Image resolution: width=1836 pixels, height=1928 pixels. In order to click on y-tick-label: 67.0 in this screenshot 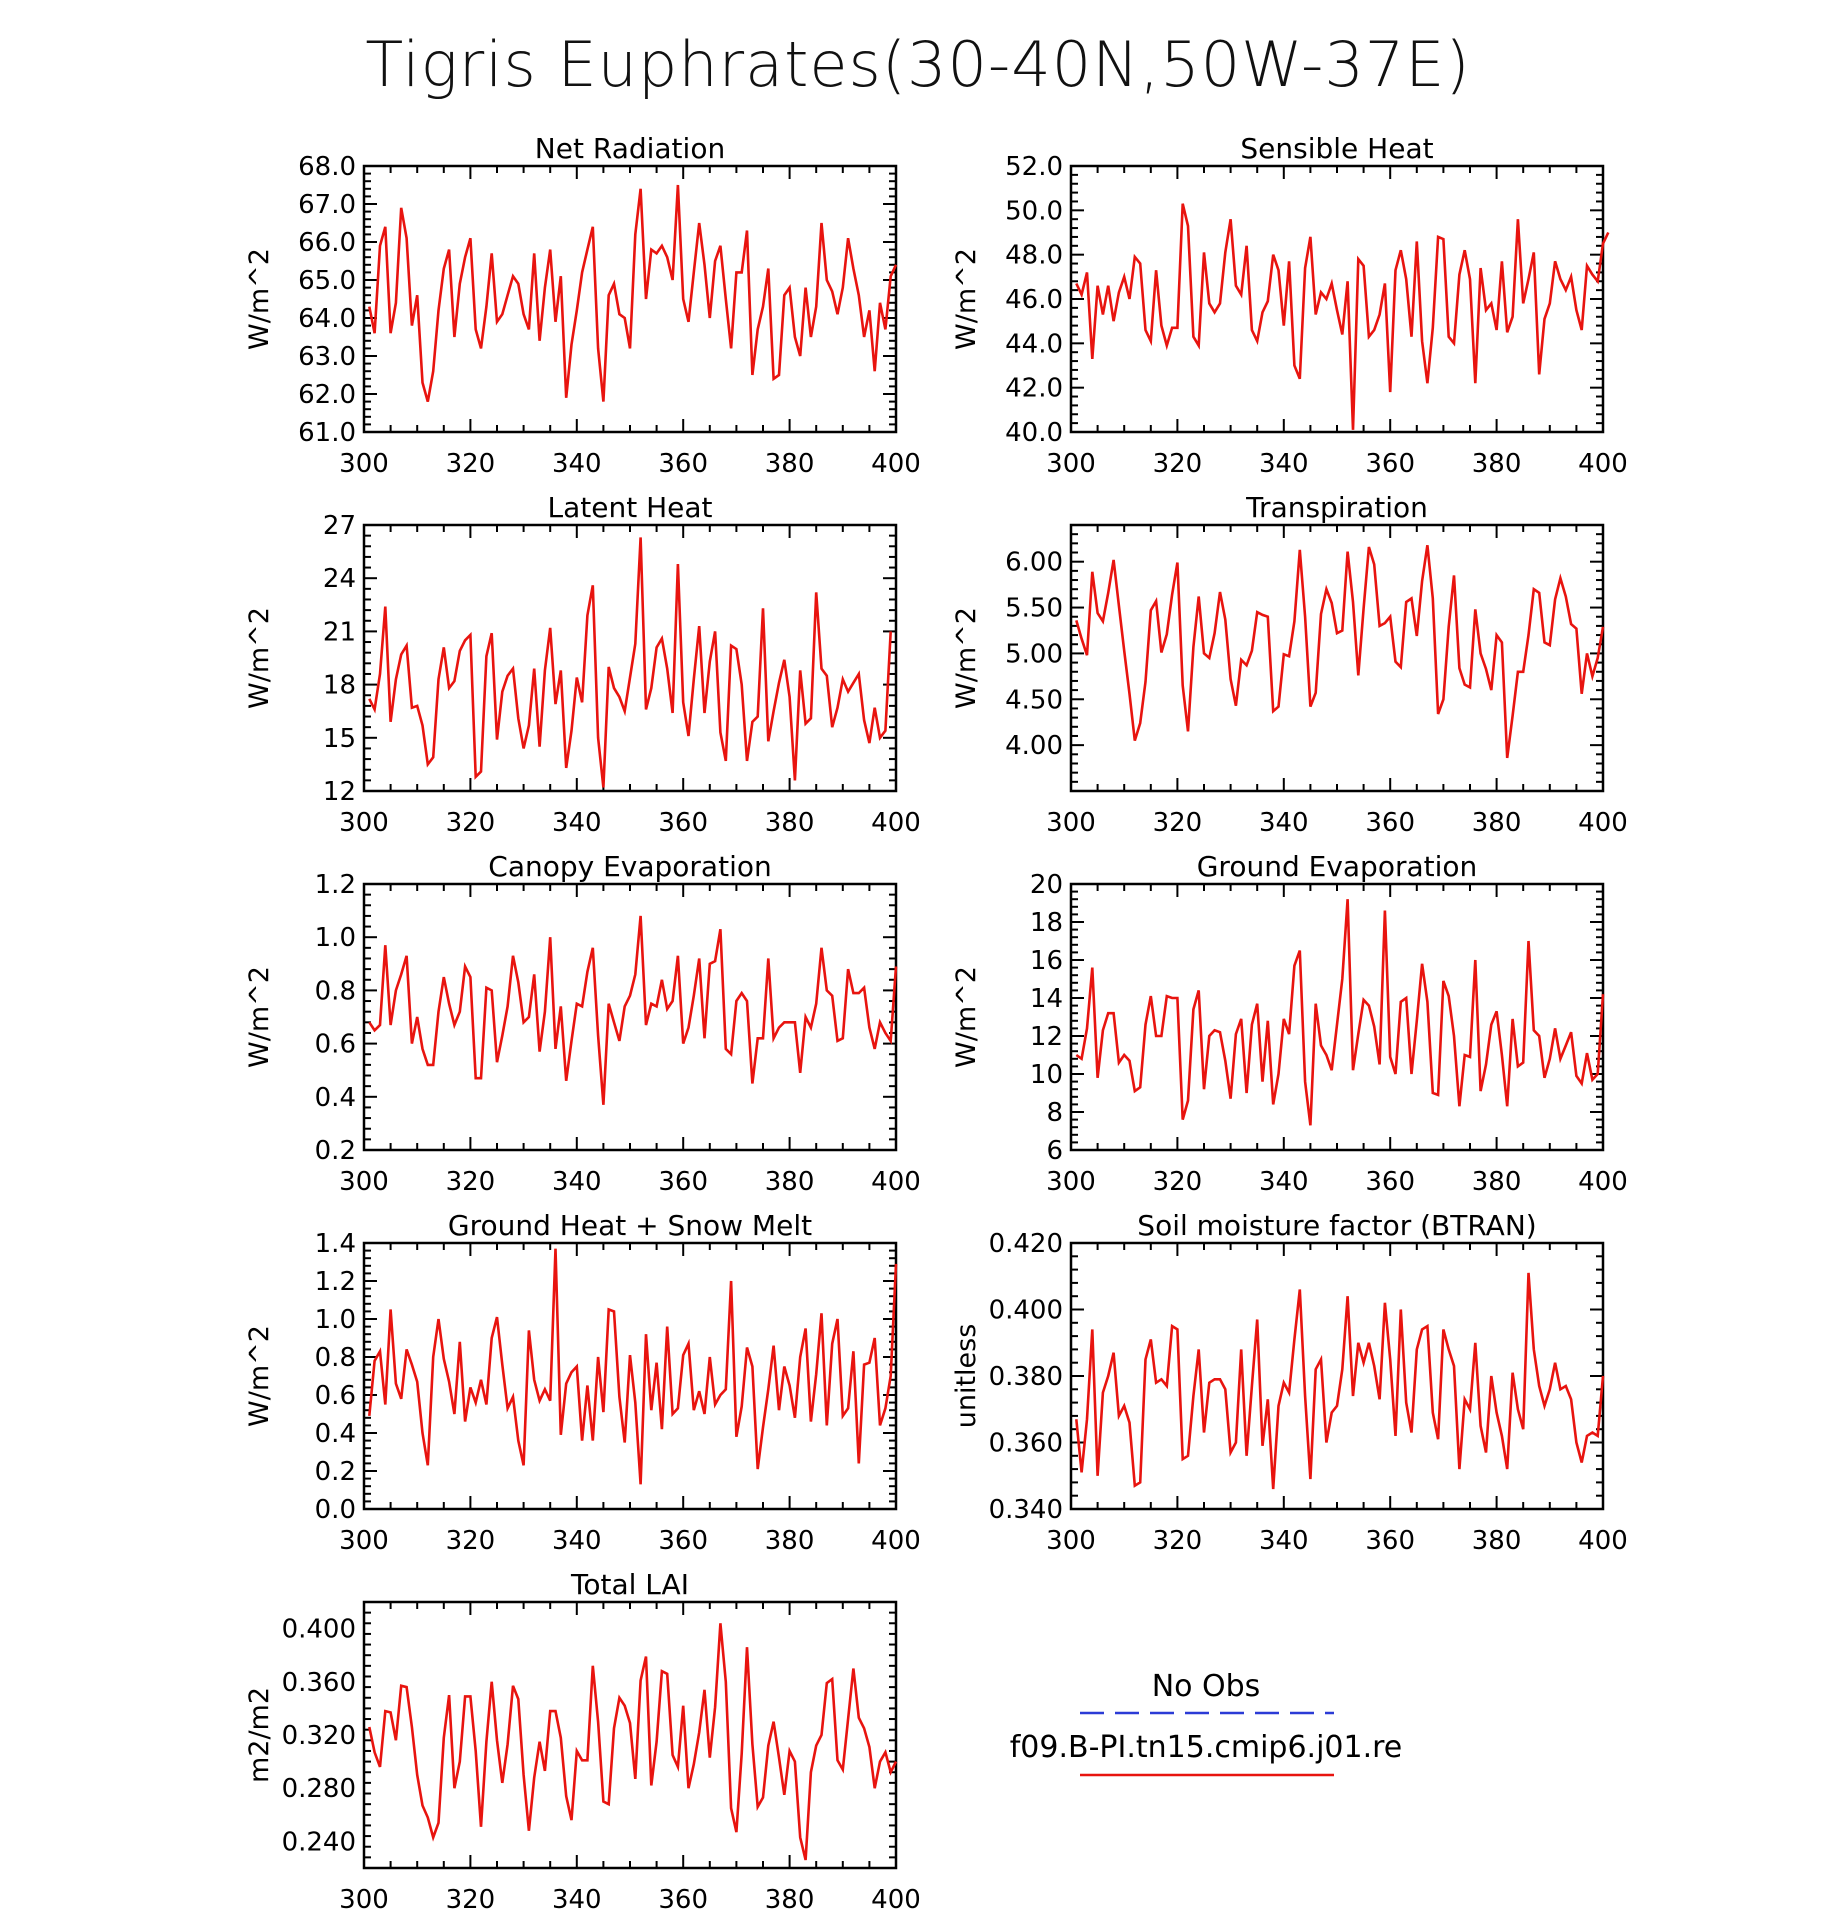, I will do `click(327, 205)`.